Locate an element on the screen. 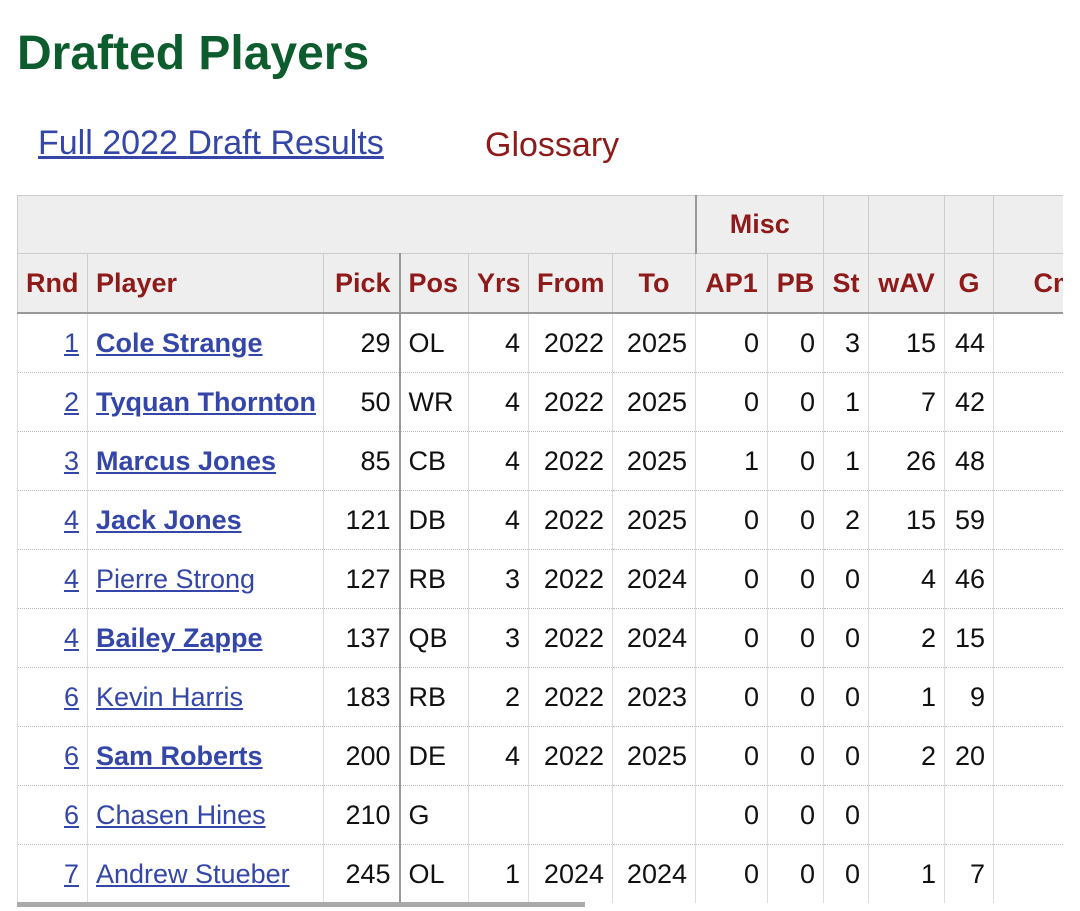  cell: 42 is located at coordinates (969, 402).